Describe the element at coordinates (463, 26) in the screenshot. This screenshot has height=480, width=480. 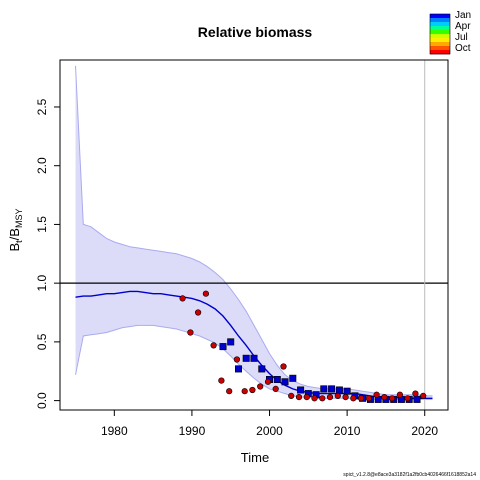
I see `legend-label-apr: Apr` at that location.